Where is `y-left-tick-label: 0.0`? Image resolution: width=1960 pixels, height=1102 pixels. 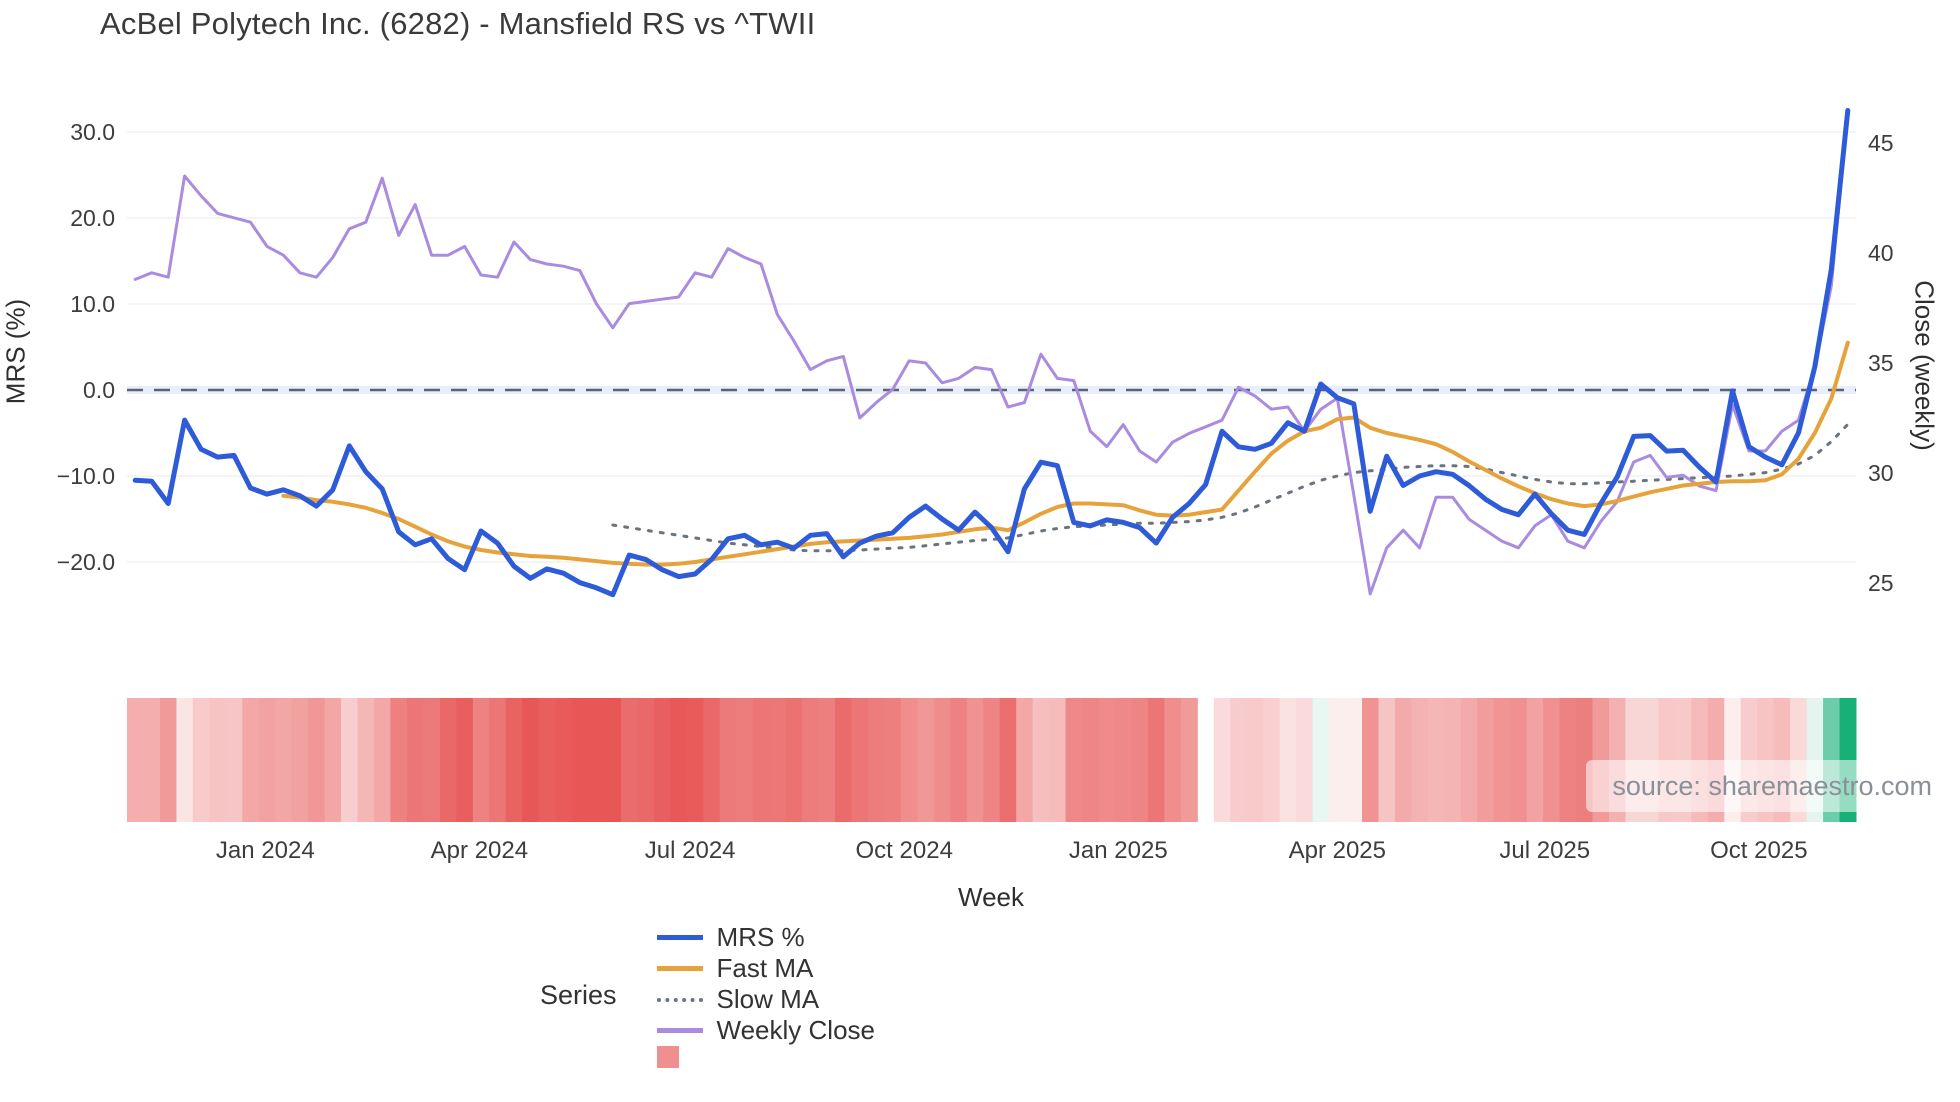 y-left-tick-label: 0.0 is located at coordinates (99, 390).